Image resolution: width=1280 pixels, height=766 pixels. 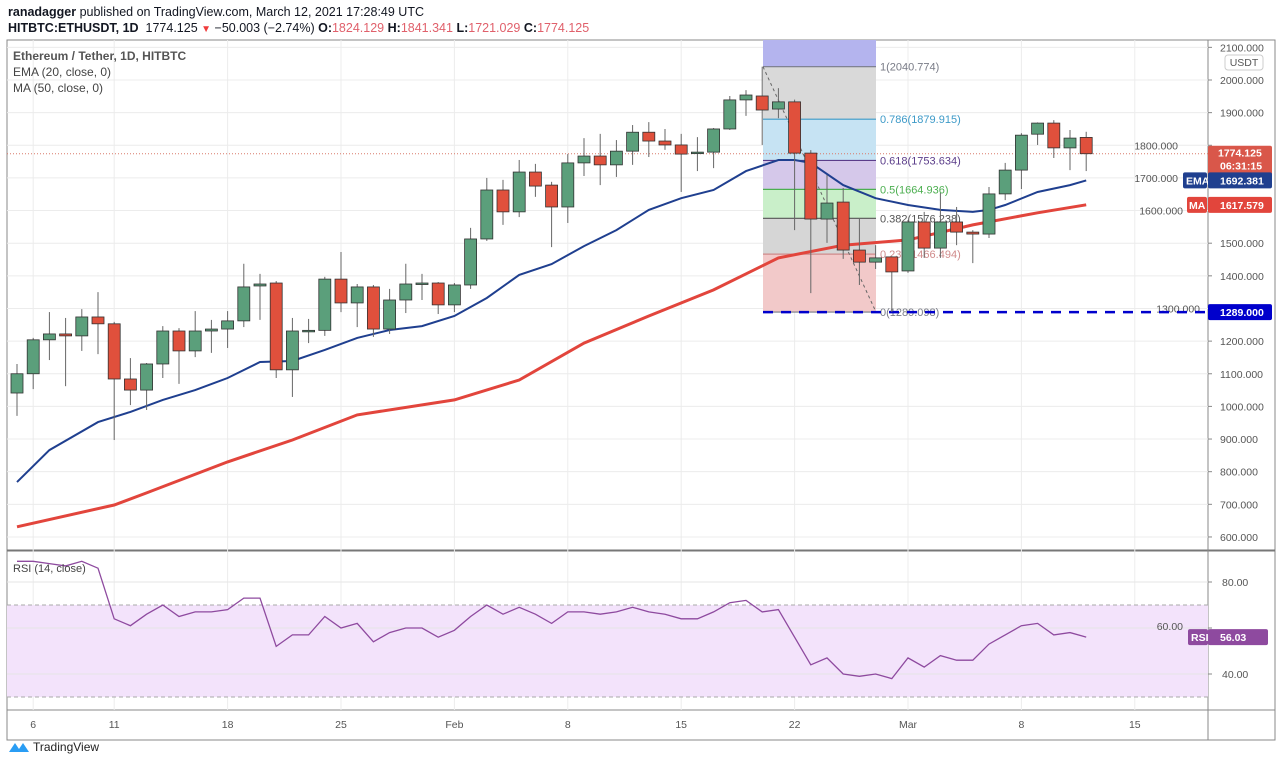 I want to click on rsi-line, so click(x=552, y=620).